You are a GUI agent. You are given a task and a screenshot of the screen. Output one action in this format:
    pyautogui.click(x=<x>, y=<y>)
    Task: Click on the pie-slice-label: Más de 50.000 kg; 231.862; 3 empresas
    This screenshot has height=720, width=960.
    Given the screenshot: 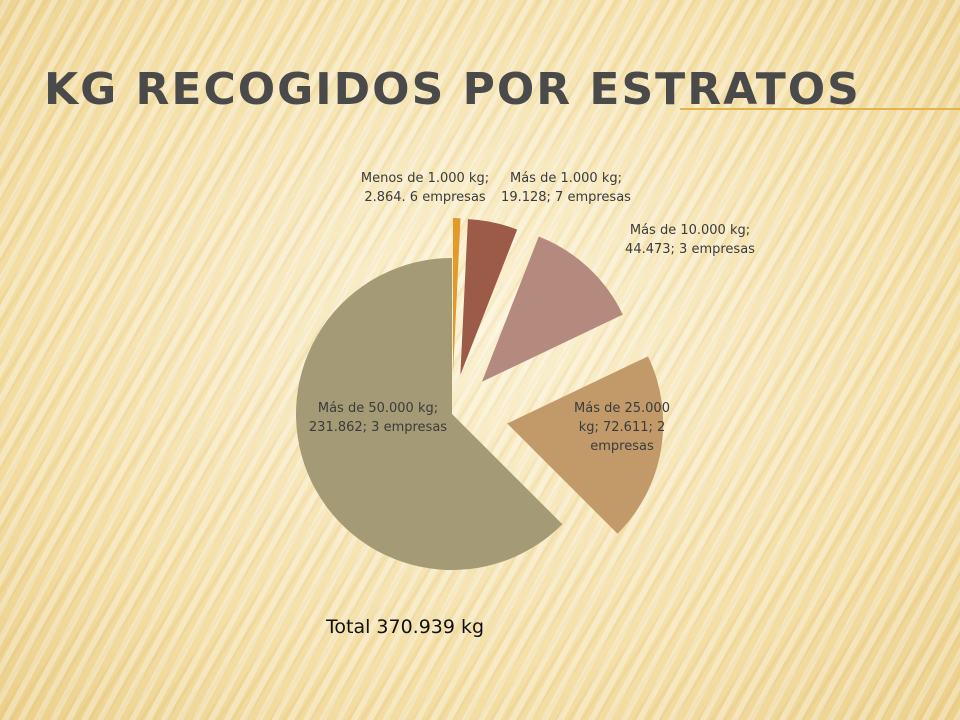 What is the action you would take?
    pyautogui.click(x=378, y=418)
    